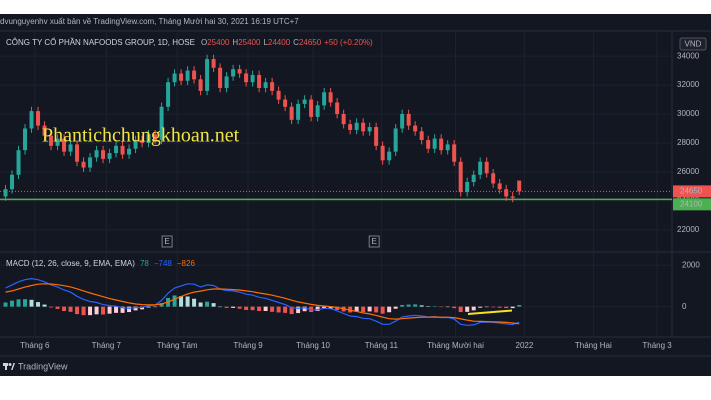 The image size is (711, 400). What do you see at coordinates (688, 113) in the screenshot?
I see `y-tick-label: 30000` at bounding box center [688, 113].